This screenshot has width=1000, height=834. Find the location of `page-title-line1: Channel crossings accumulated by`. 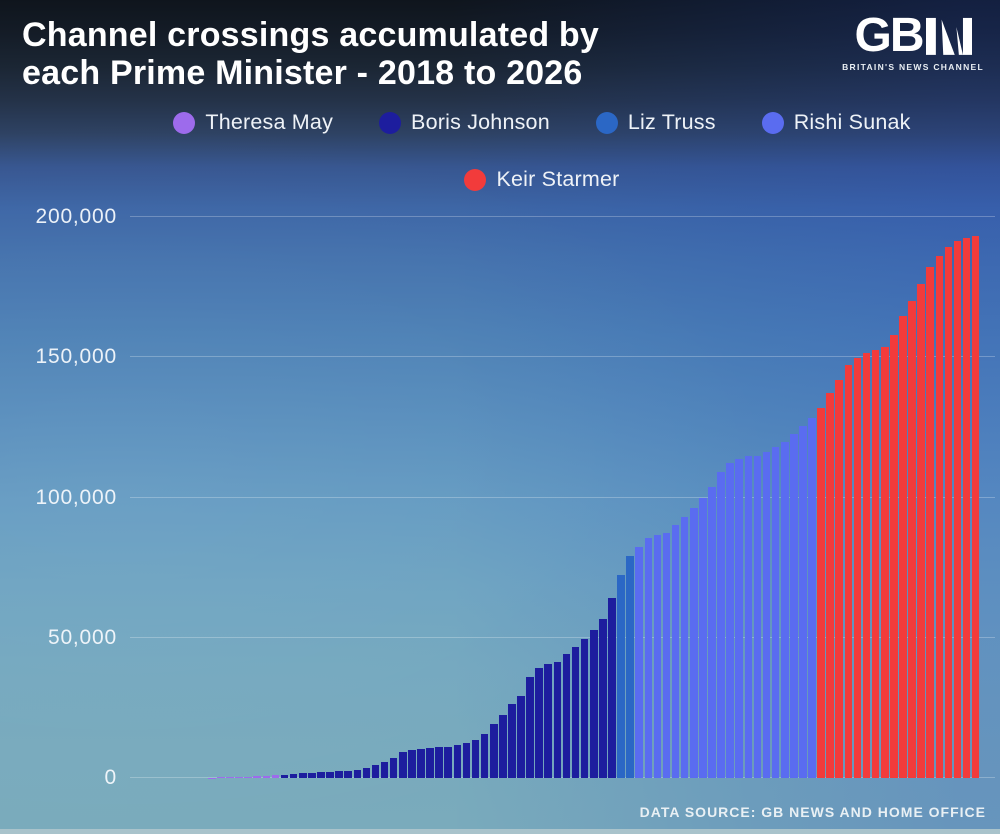

page-title-line1: Channel crossings accumulated by is located at coordinates (311, 35).